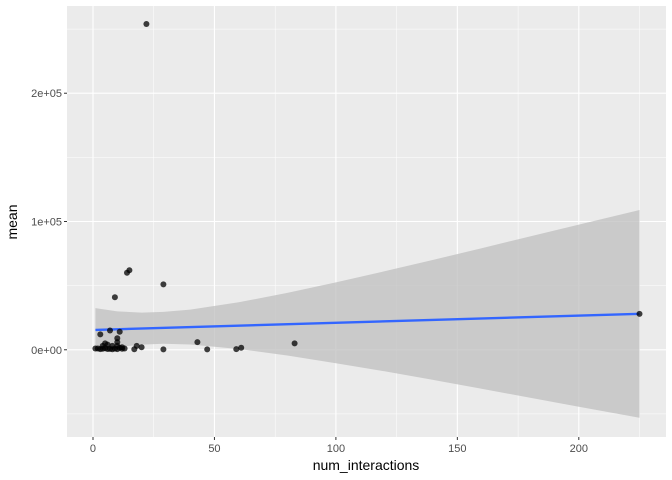  What do you see at coordinates (336, 449) in the screenshot?
I see `x-tick-label: 100` at bounding box center [336, 449].